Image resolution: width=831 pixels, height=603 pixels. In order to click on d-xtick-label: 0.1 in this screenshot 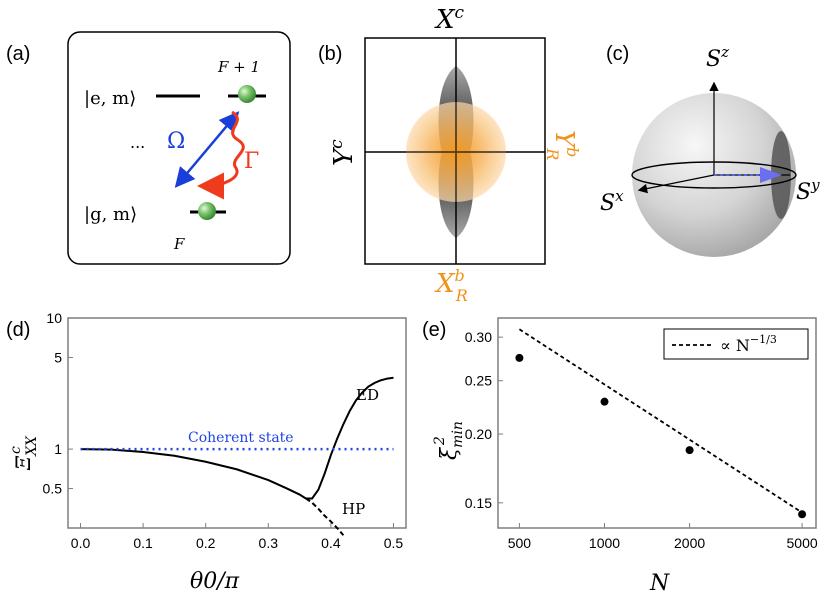, I will do `click(143, 543)`.